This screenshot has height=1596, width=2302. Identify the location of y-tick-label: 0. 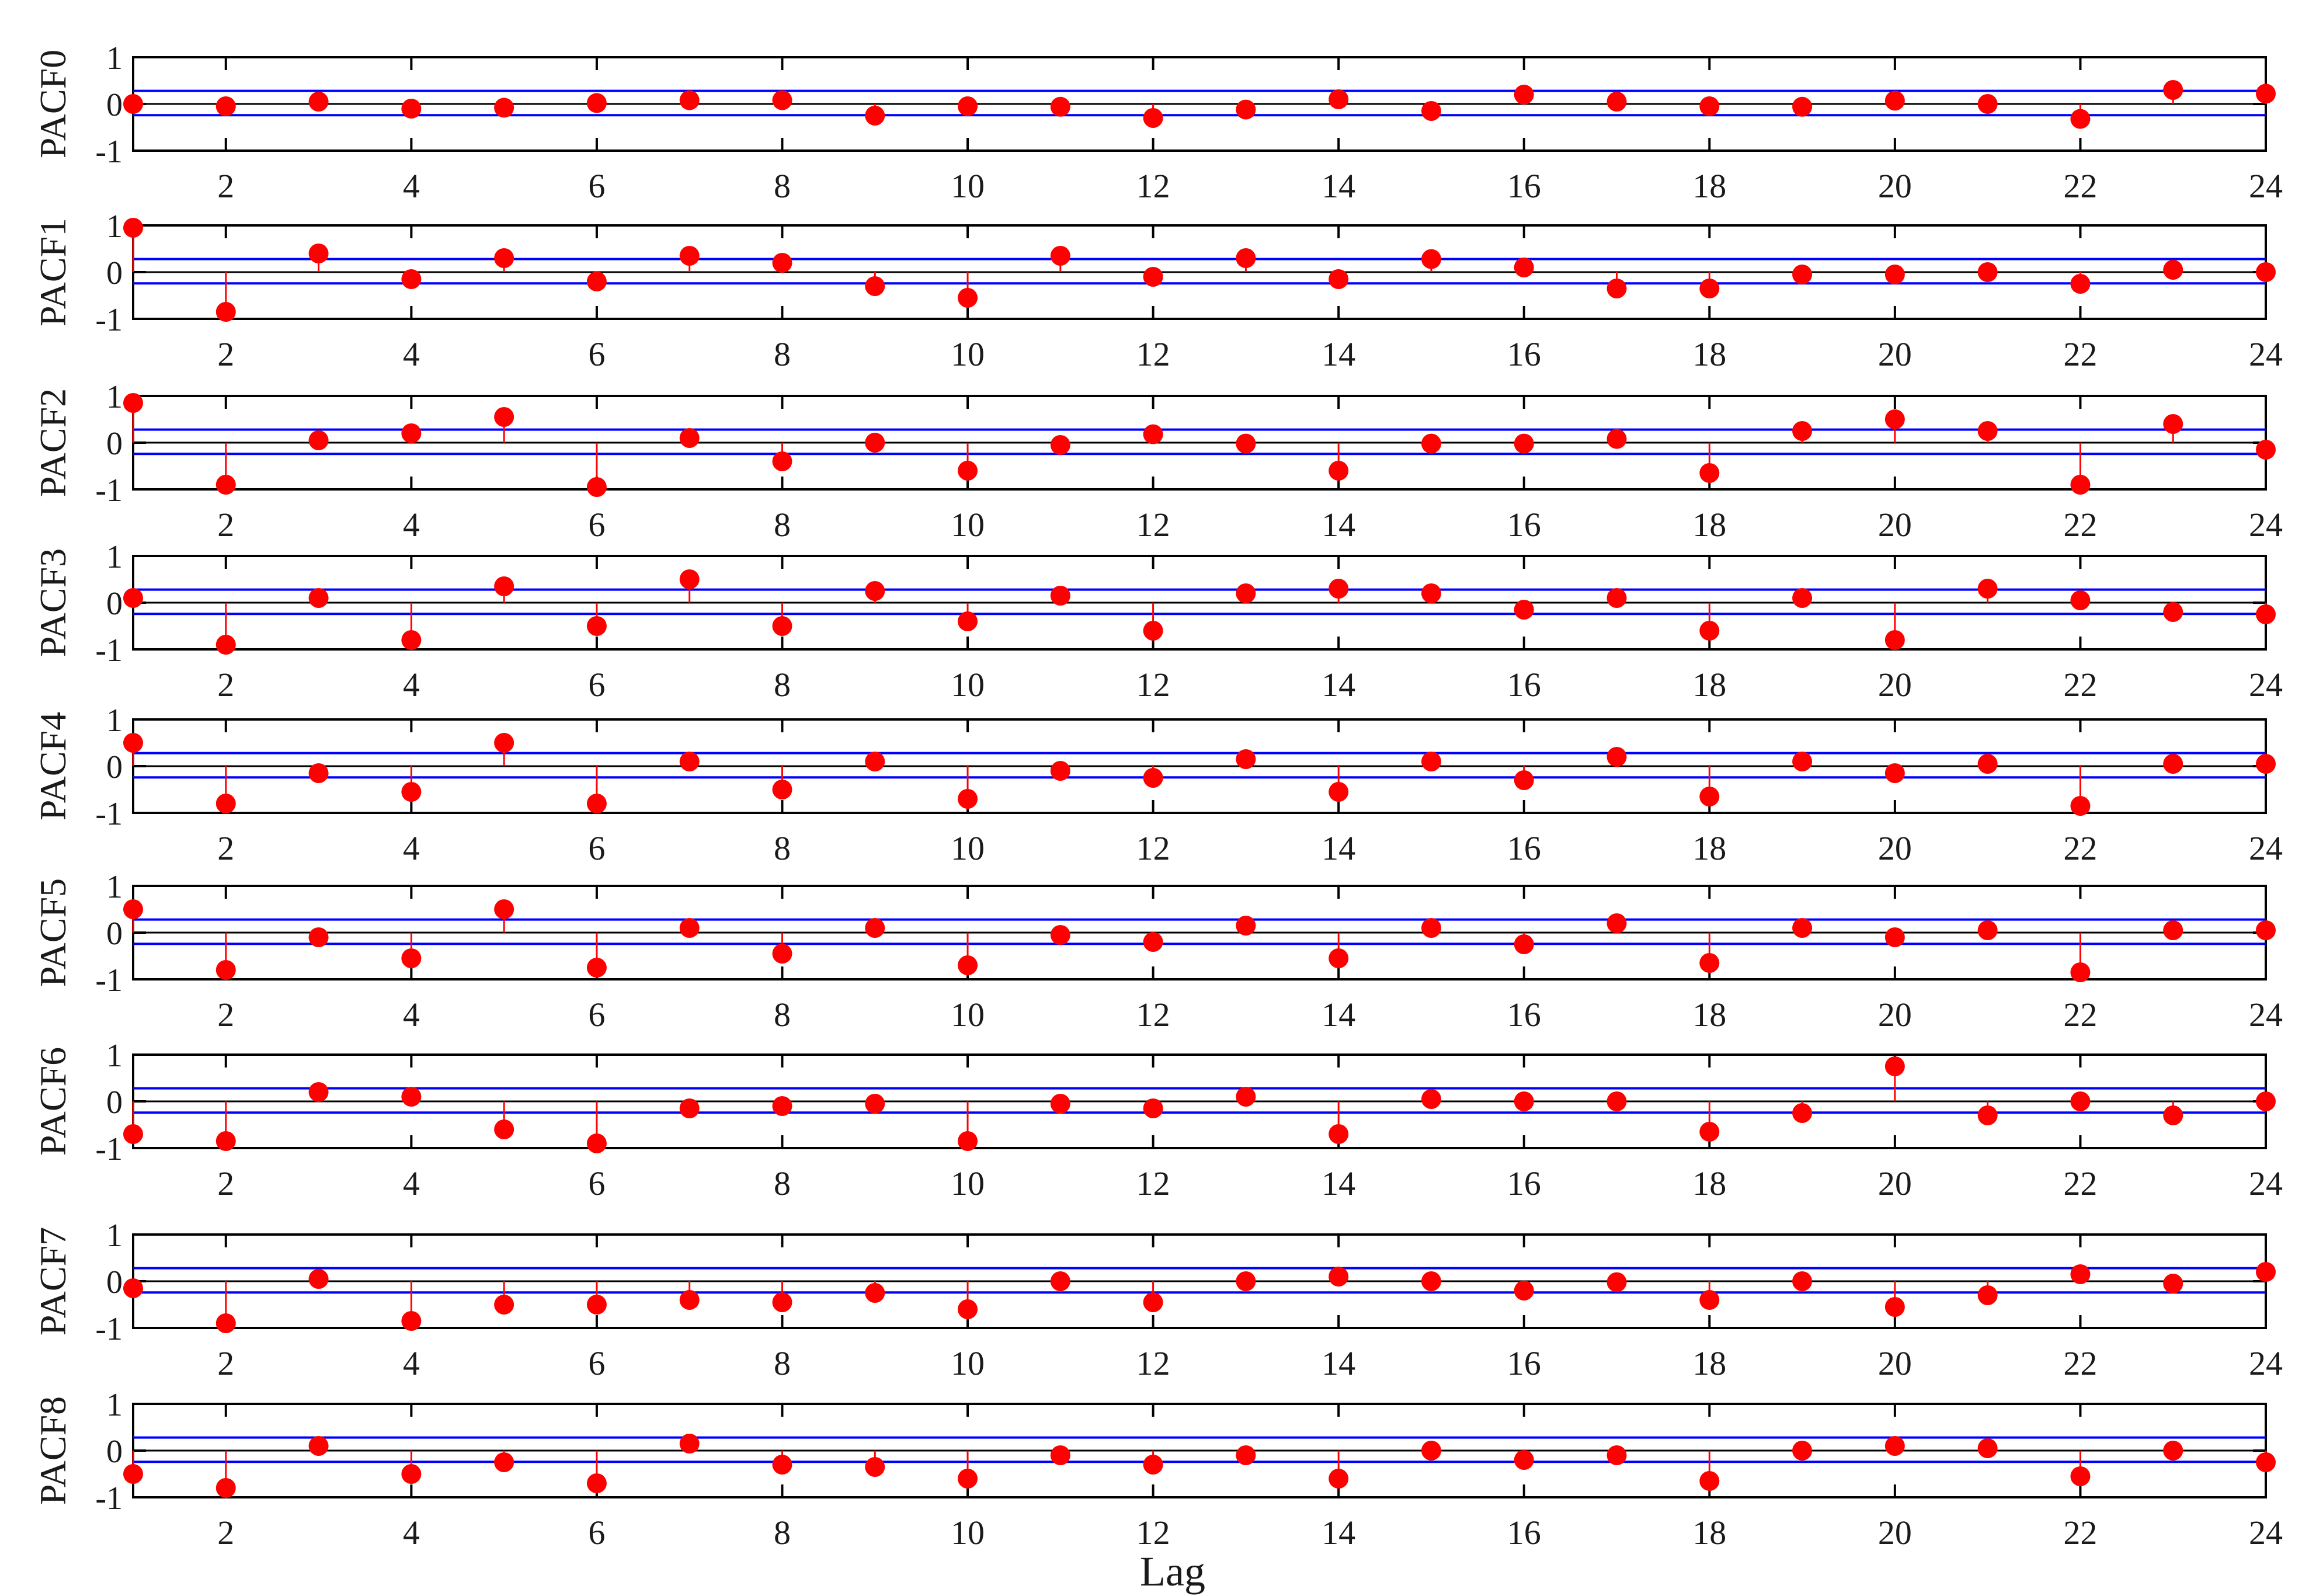
(114, 767).